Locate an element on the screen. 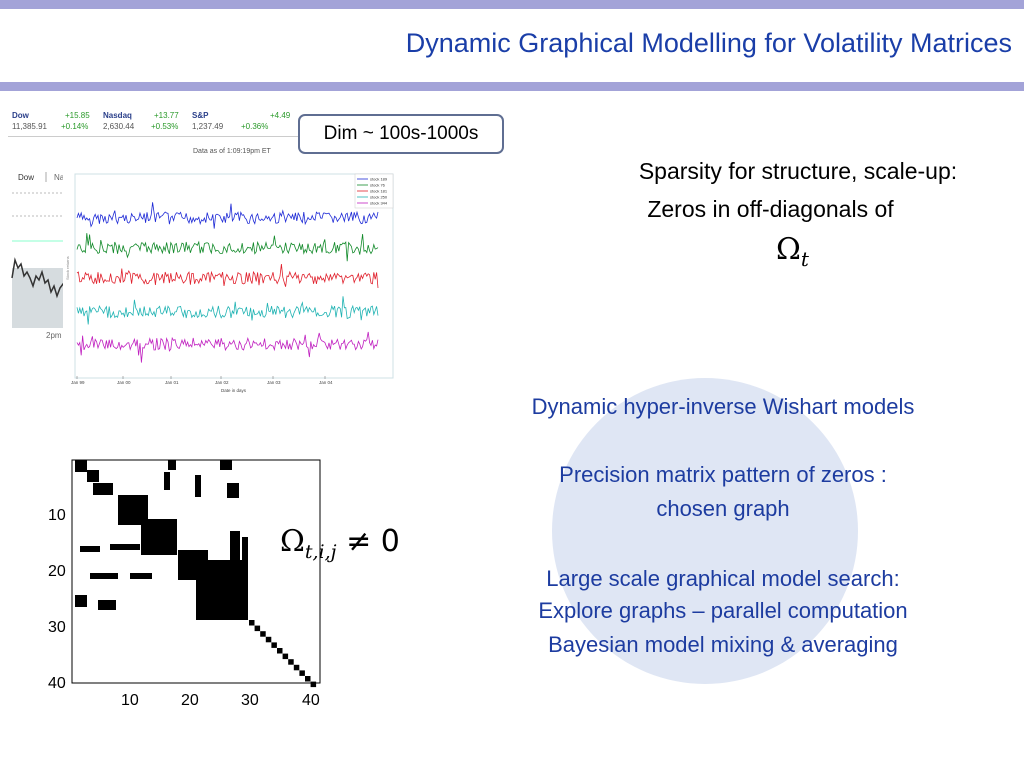  ticker-dow-pct: +0.14% is located at coordinates (75, 126).